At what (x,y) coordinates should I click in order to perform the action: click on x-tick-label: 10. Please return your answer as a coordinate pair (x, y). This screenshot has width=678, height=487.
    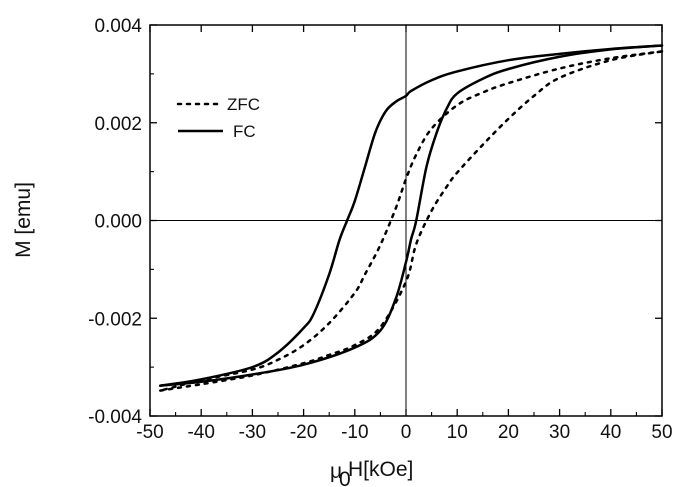
    Looking at the image, I should click on (457, 432).